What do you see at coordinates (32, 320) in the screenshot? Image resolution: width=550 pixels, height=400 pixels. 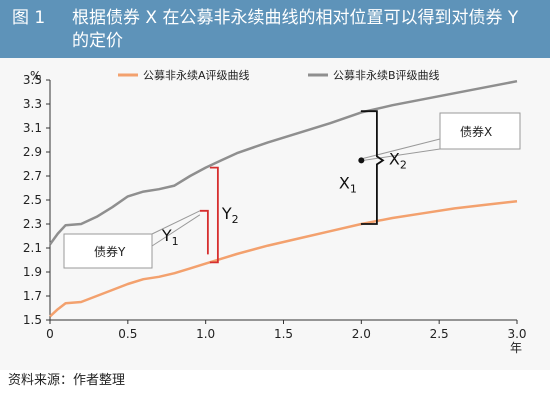 I see `y-tick-label: 1.5` at bounding box center [32, 320].